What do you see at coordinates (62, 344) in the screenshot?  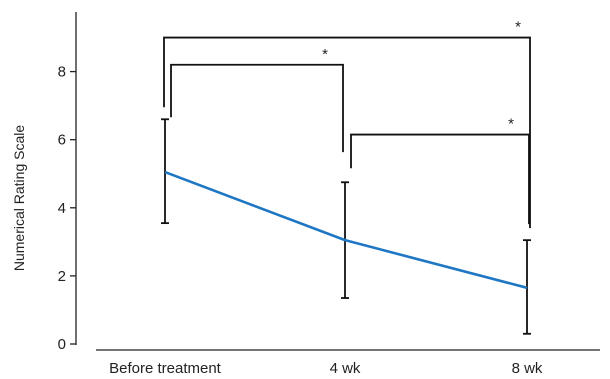 I see `y-tick-label: 0` at bounding box center [62, 344].